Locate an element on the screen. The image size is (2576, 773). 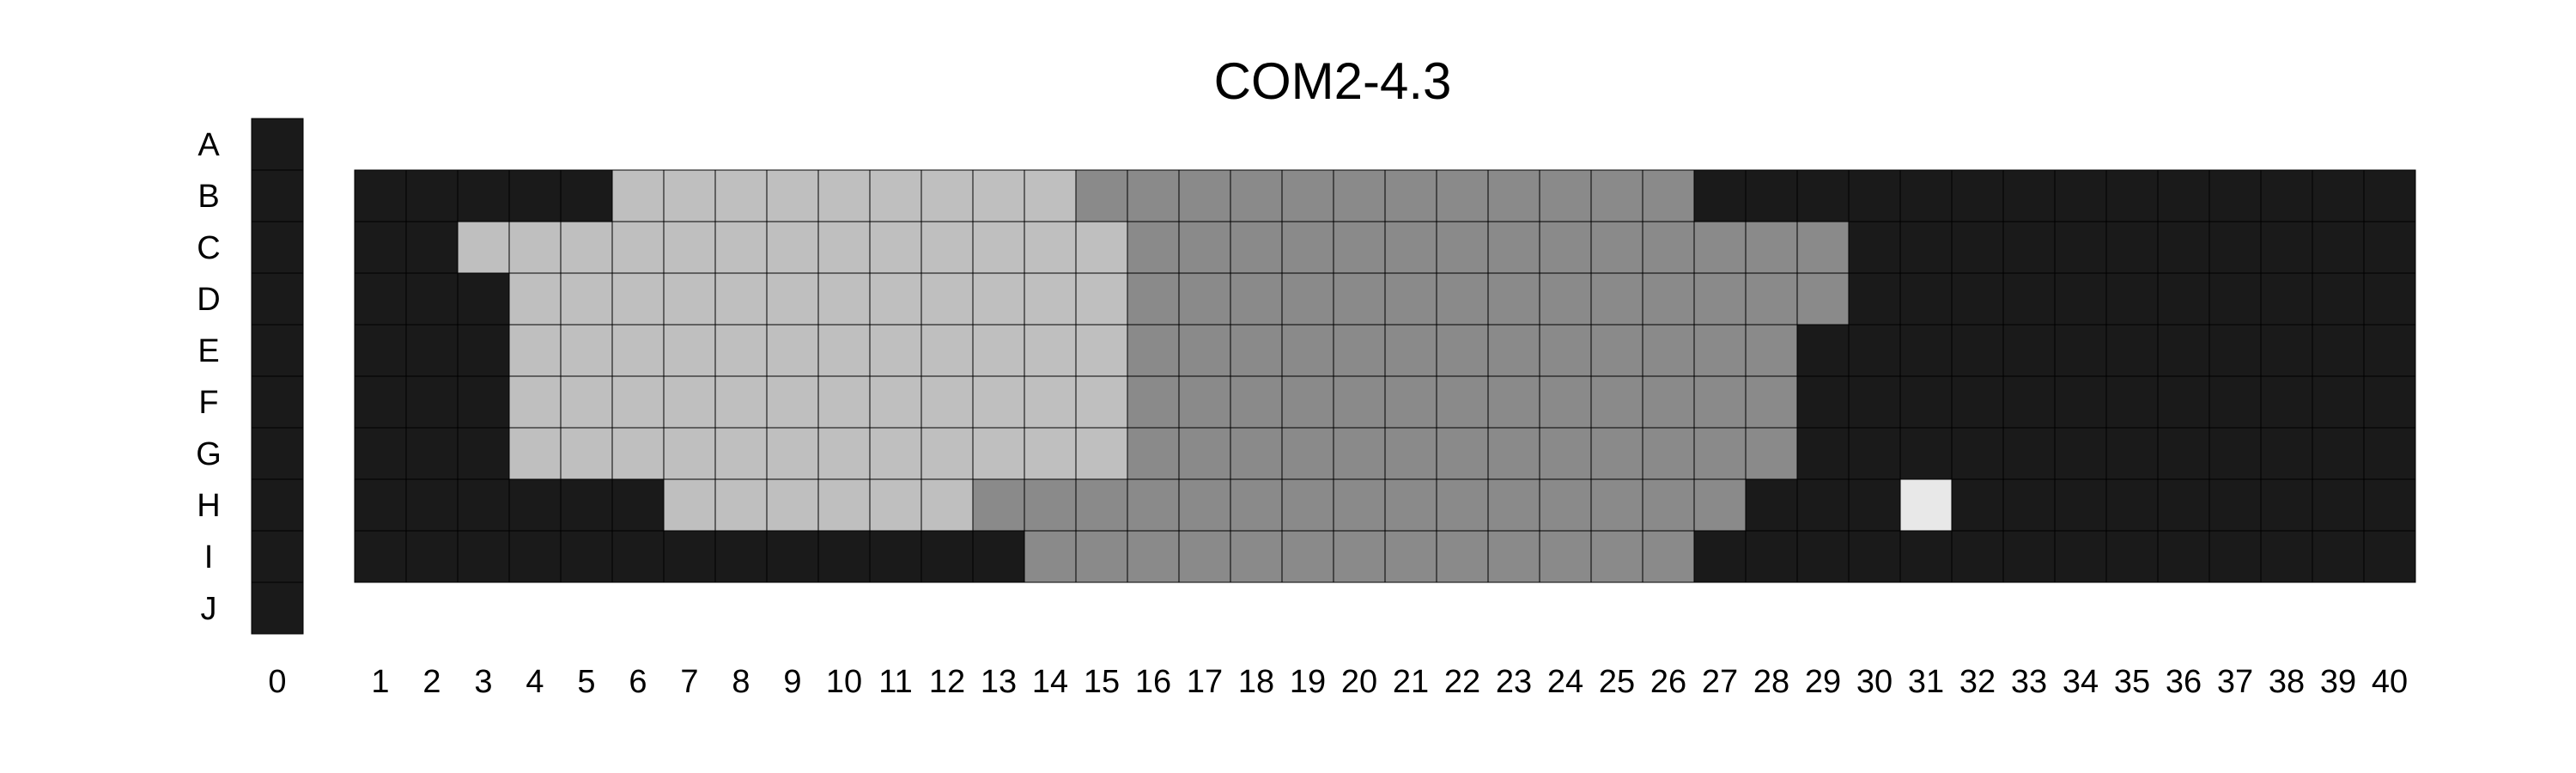
cell-G23 is located at coordinates (1513, 453).